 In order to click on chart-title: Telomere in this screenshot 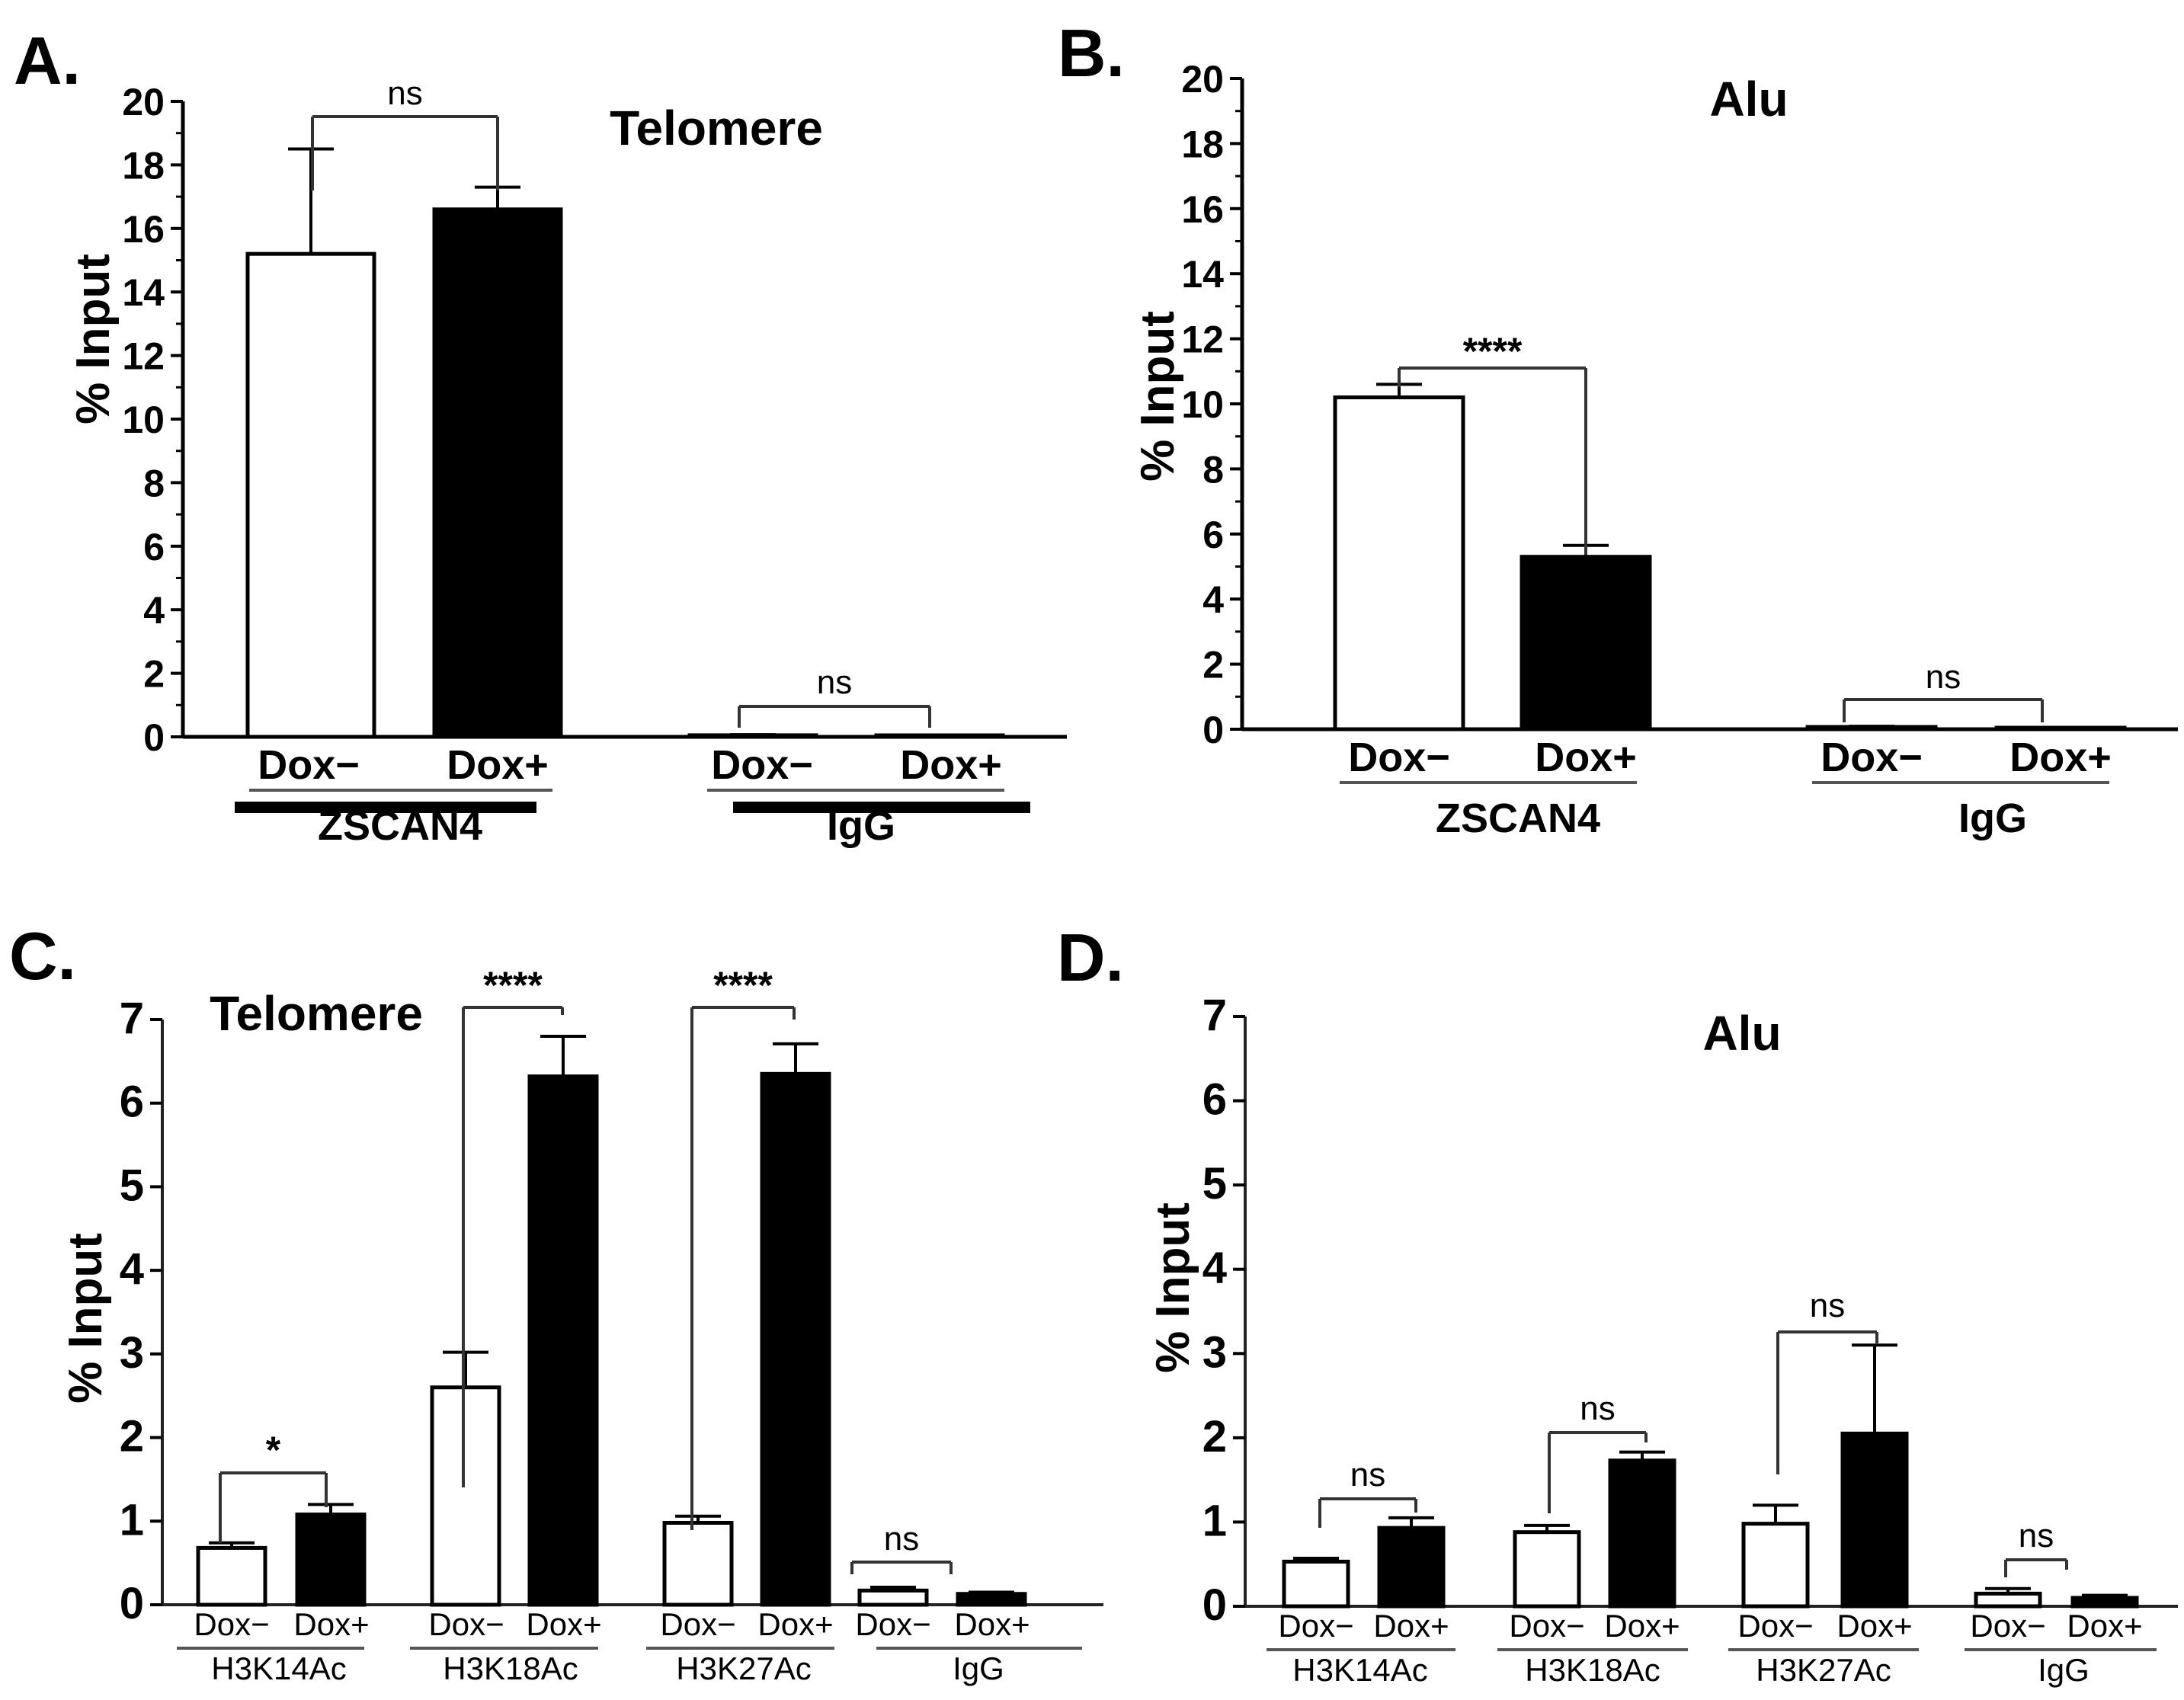, I will do `click(716, 128)`.